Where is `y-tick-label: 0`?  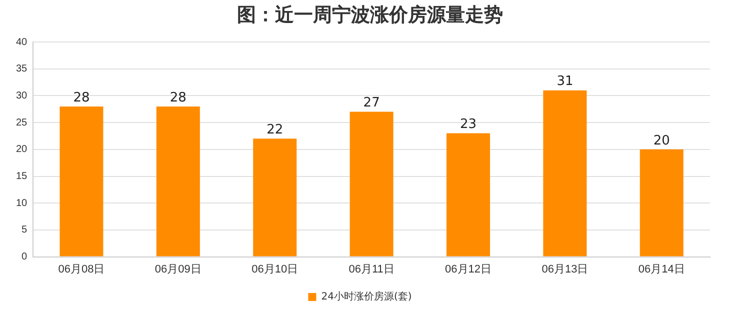 y-tick-label: 0 is located at coordinates (25, 257).